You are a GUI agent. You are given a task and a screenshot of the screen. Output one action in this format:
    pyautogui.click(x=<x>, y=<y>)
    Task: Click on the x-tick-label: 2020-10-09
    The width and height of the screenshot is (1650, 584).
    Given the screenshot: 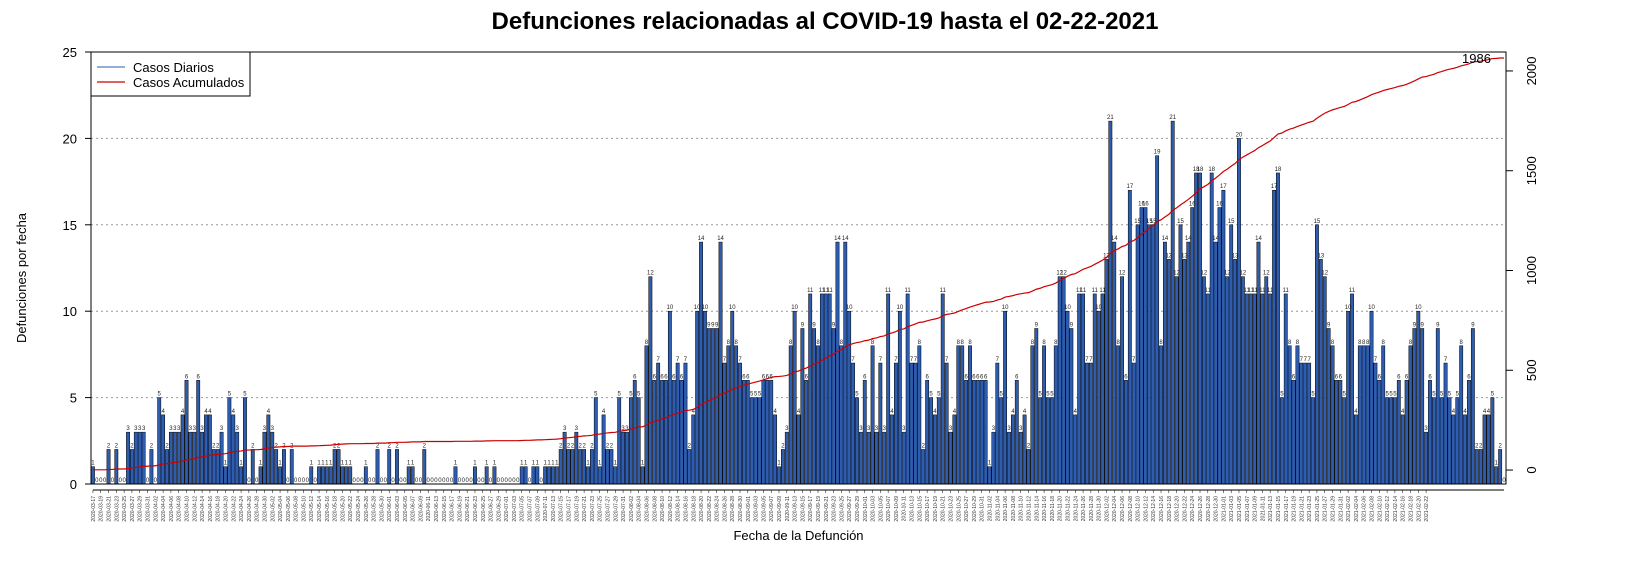 What is the action you would take?
    pyautogui.click(x=897, y=509)
    